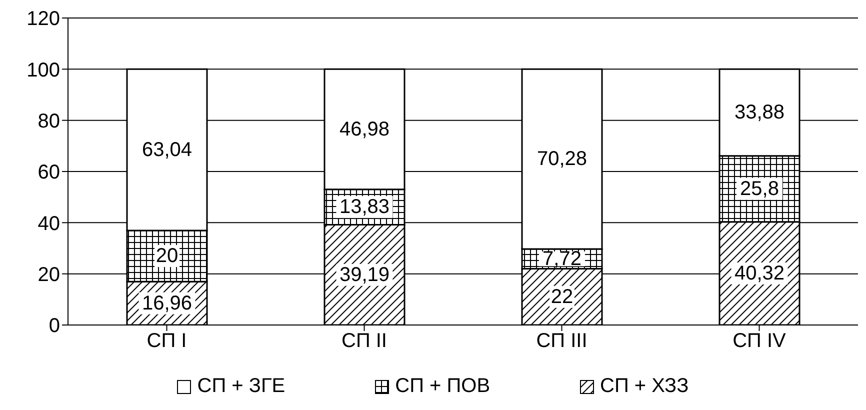 Image resolution: width=866 pixels, height=410 pixels. What do you see at coordinates (562, 259) in the screenshot?
I see `data-label: 7,72` at bounding box center [562, 259].